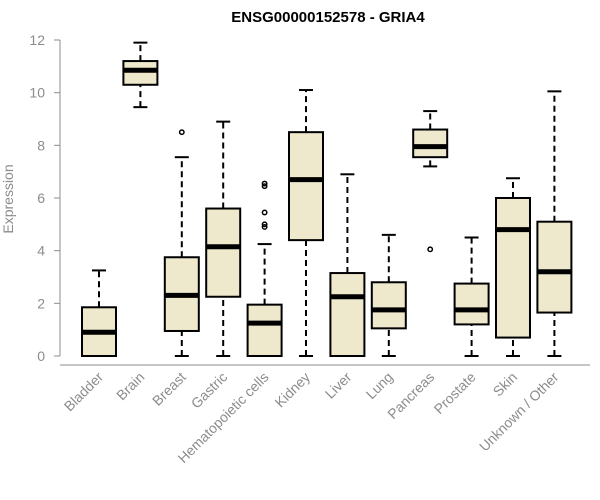 Image resolution: width=600 pixels, height=500 pixels. Describe the element at coordinates (519, 412) in the screenshot. I see `x-tick-label: Unknown / Other` at that location.